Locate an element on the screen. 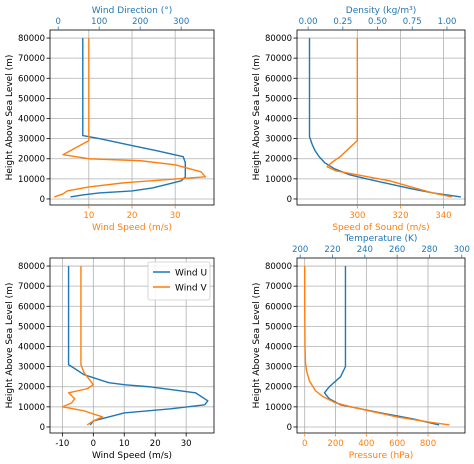  x-tick-label: 300 is located at coordinates (357, 216).